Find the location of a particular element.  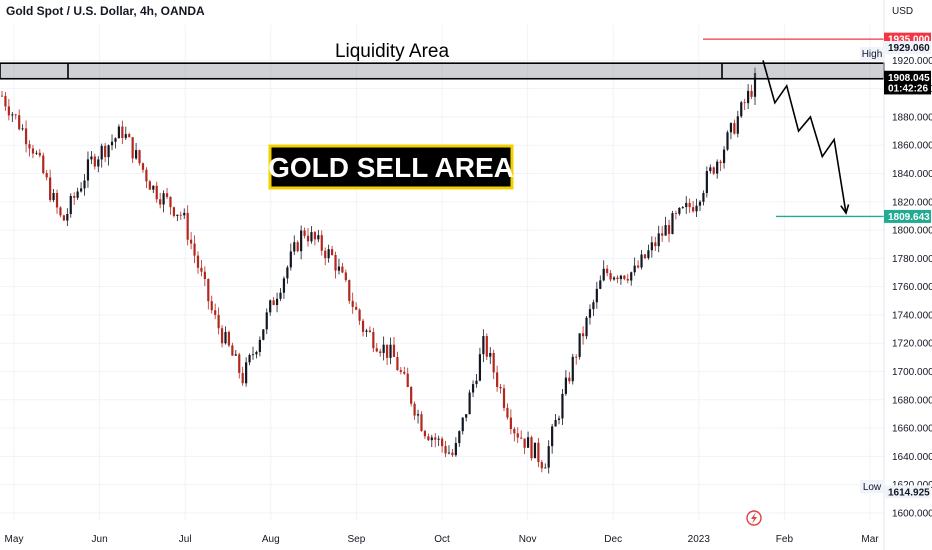

x-tick-label: Oct is located at coordinates (442, 539).